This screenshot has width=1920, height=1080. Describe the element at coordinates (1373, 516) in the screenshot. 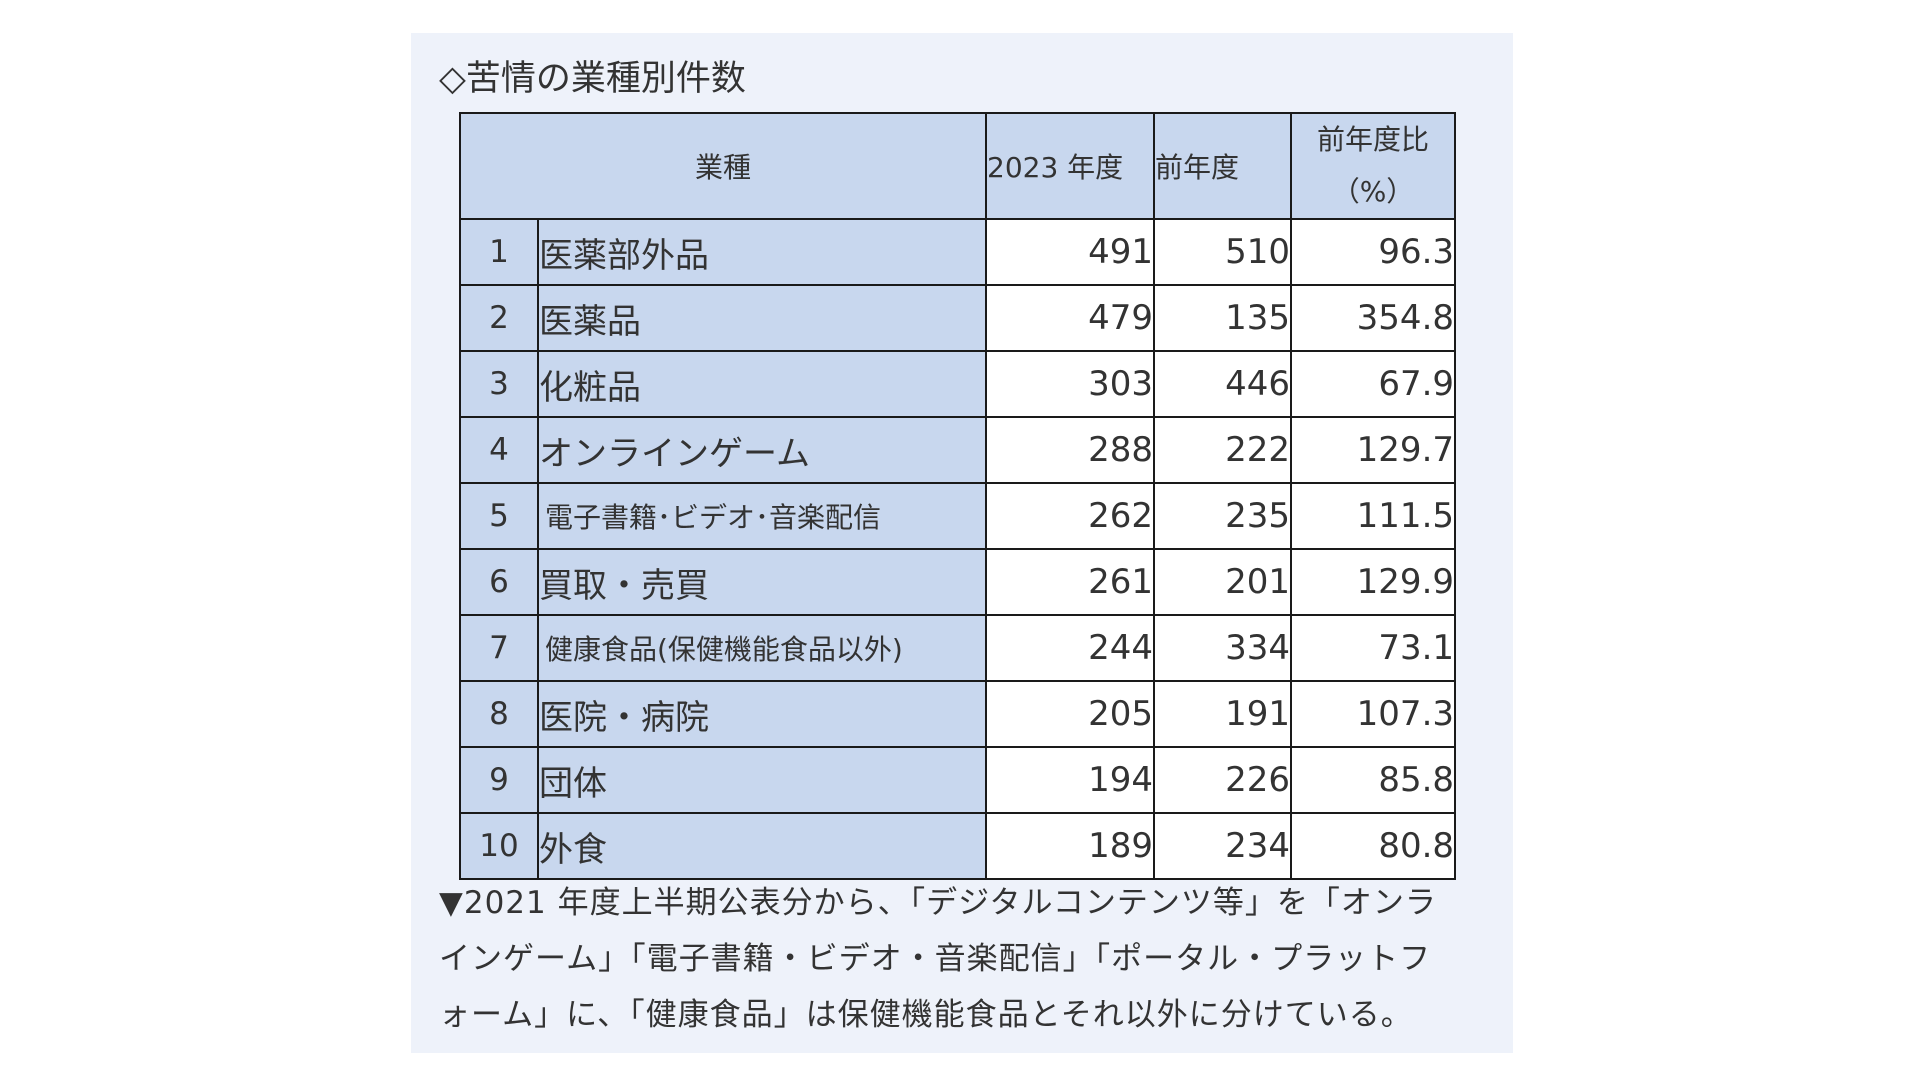

I see `row-ratio: 111.5` at that location.